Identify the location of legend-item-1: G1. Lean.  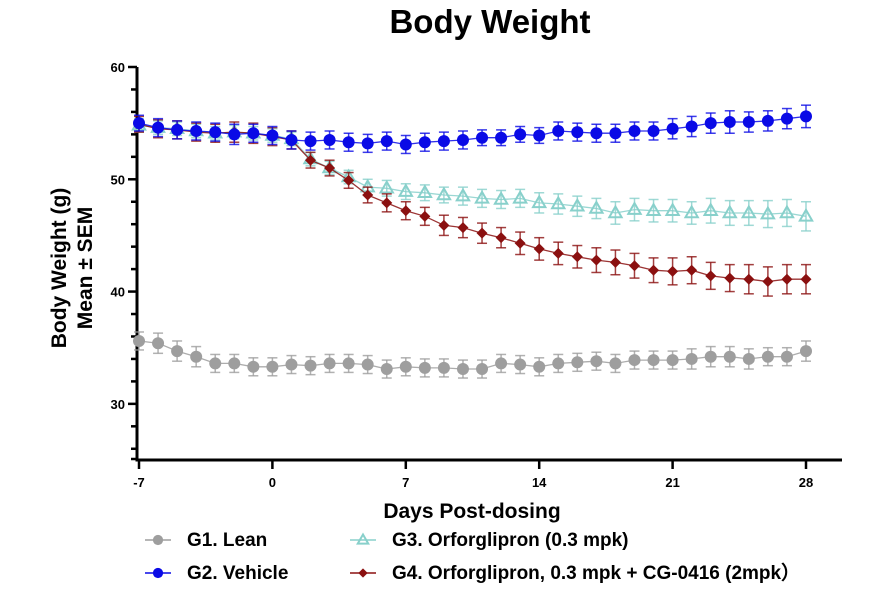
(206, 540).